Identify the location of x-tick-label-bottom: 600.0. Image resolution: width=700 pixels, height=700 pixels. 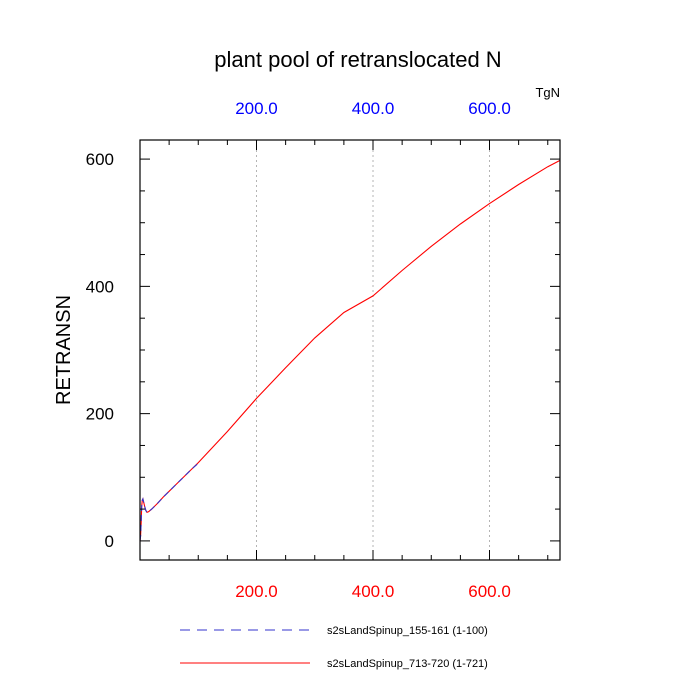
(489, 591).